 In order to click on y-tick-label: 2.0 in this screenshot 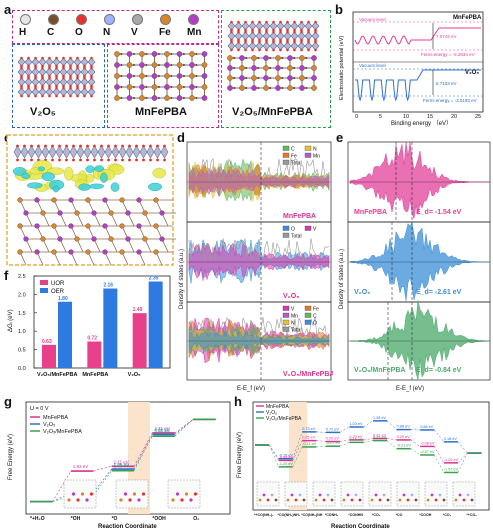, I will do `click(22, 295)`.